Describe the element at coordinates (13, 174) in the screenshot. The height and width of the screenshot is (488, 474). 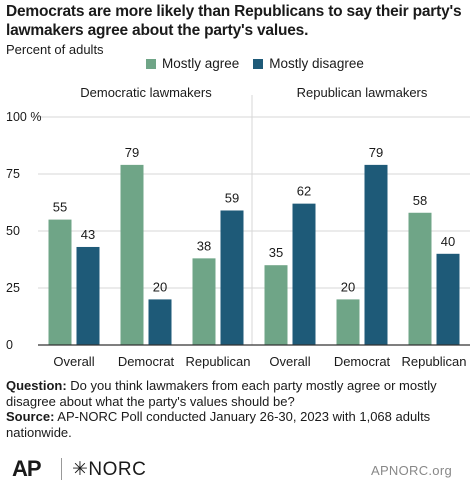
I see `y-tick-label: 75` at that location.